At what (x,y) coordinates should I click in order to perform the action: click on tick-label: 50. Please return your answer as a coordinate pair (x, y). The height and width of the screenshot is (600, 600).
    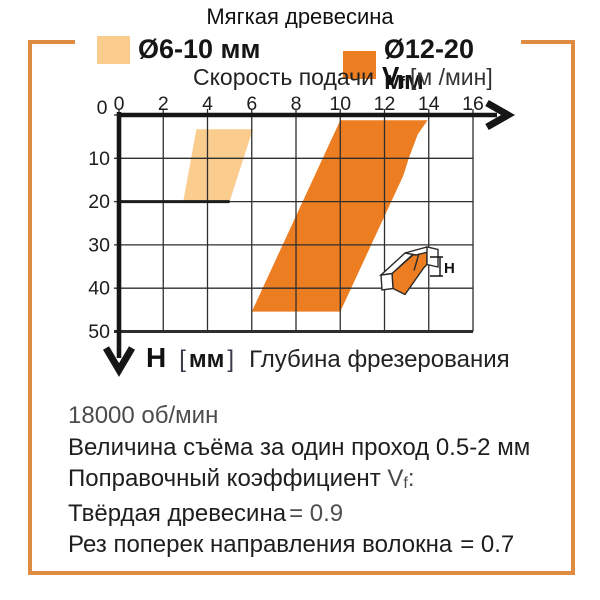
    Looking at the image, I should click on (99, 332).